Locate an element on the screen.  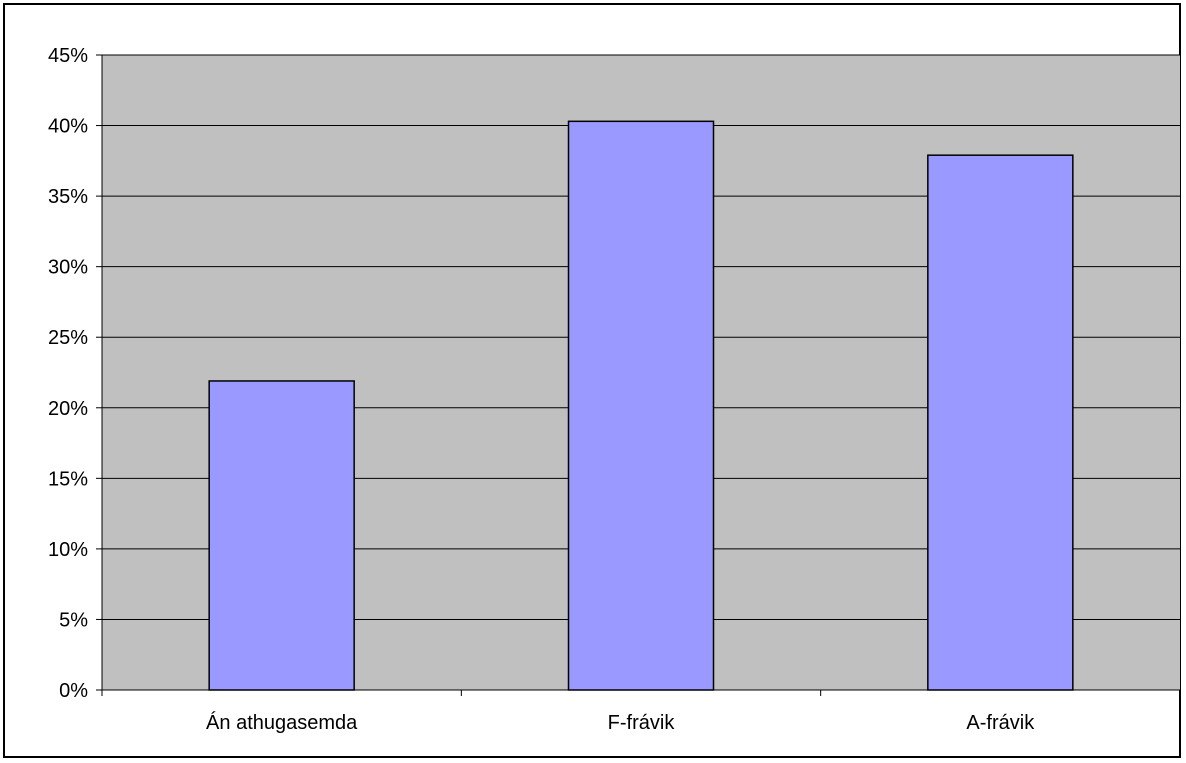
y-tick-label: 35% is located at coordinates (68, 197).